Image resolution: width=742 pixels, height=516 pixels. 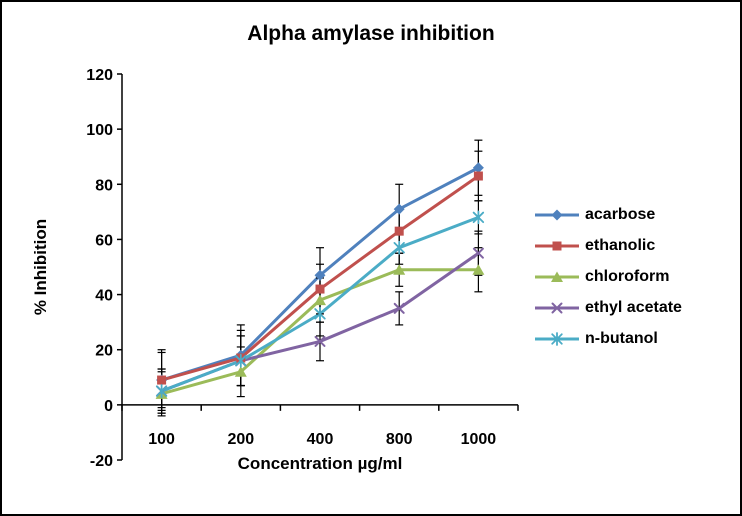 What do you see at coordinates (320, 439) in the screenshot?
I see `svg-text: 400` at bounding box center [320, 439].